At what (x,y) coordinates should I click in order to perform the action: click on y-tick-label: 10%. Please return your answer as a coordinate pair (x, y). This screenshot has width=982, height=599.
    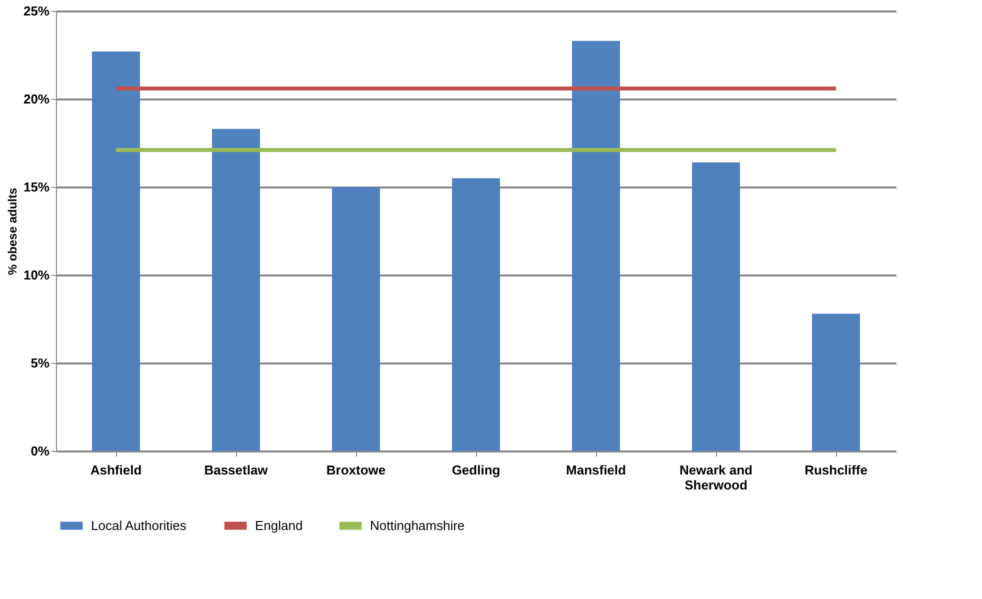
    Looking at the image, I should click on (36, 275).